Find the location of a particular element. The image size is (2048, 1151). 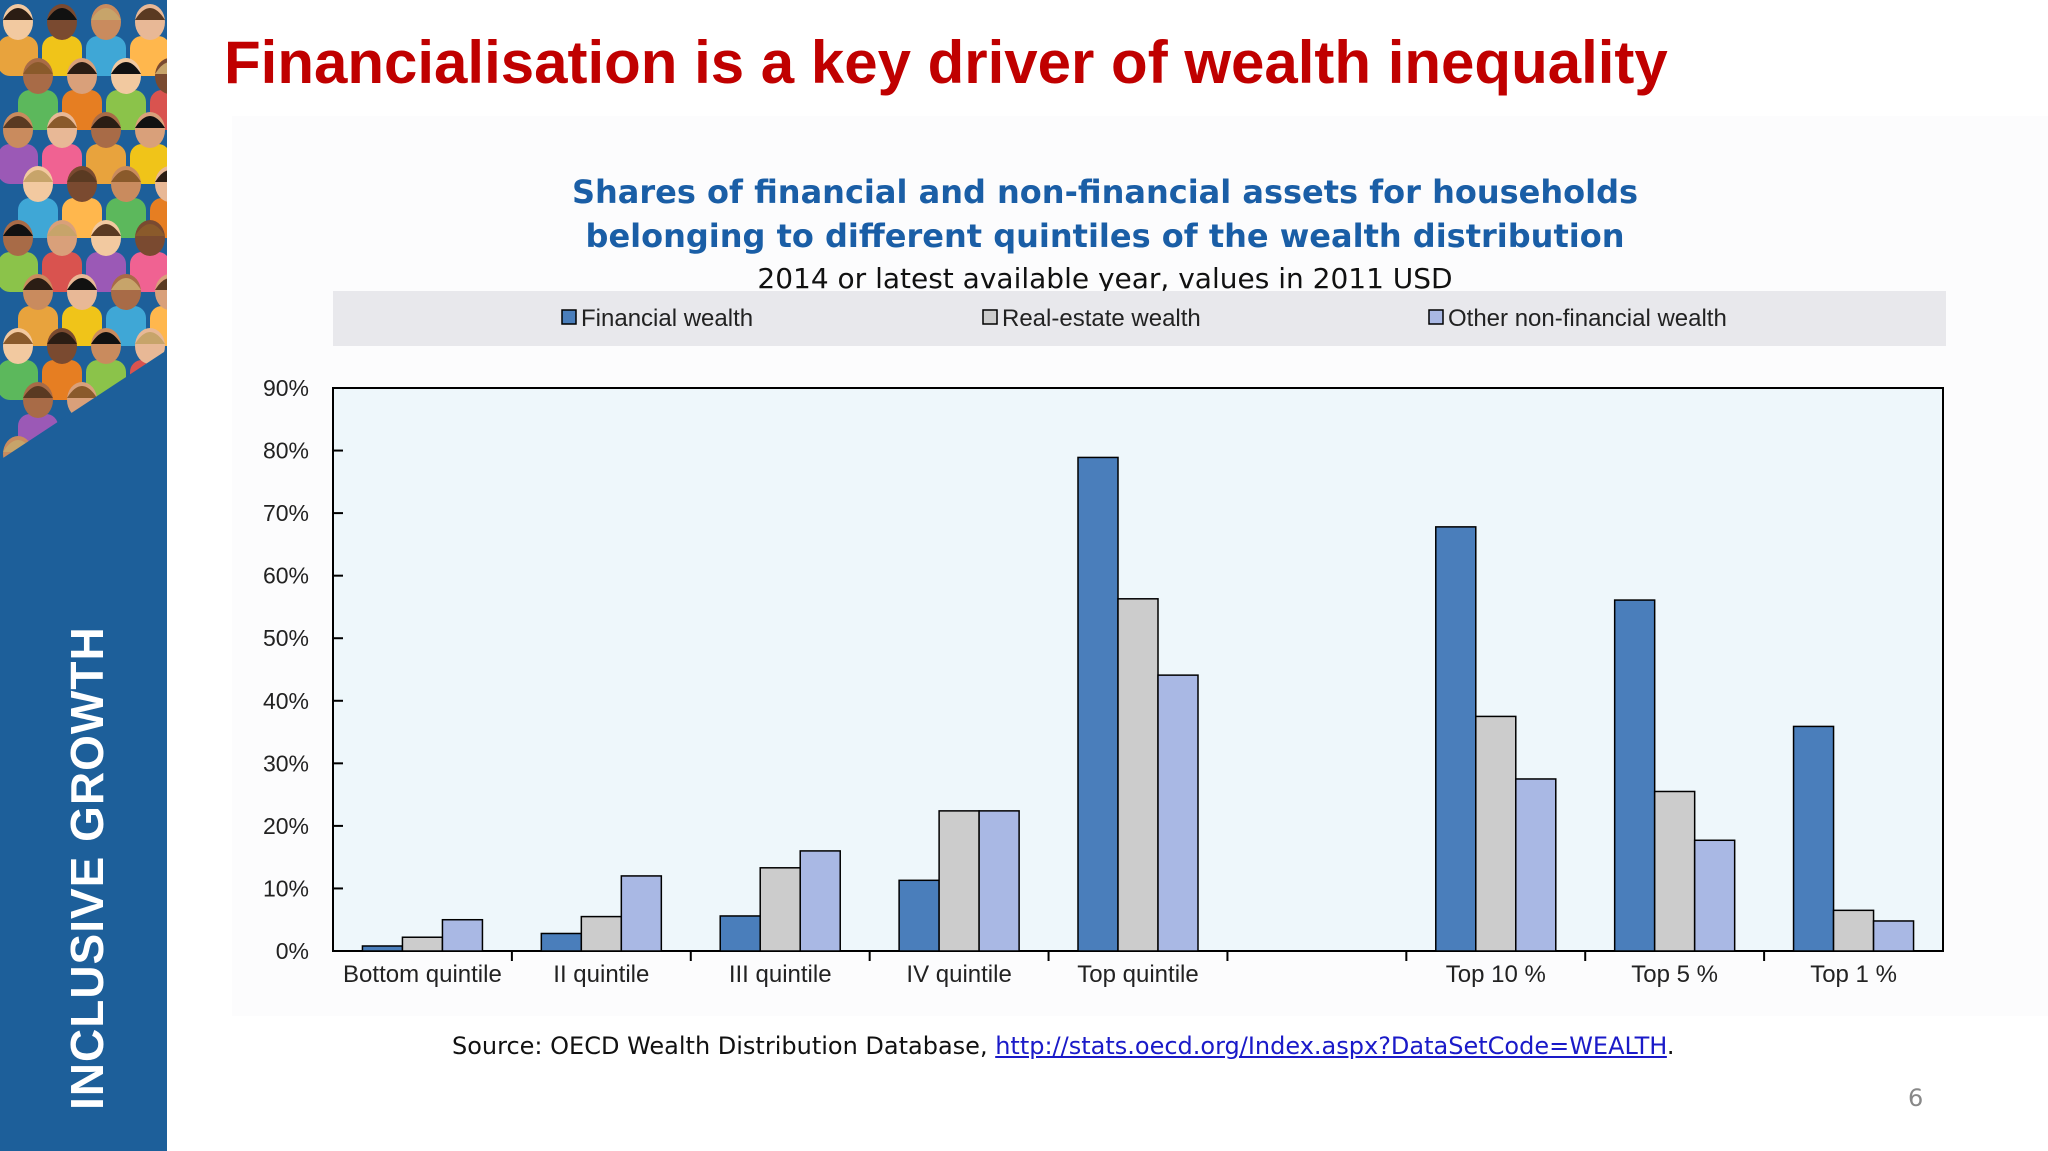

crowd-illustration is located at coordinates (83, 272).